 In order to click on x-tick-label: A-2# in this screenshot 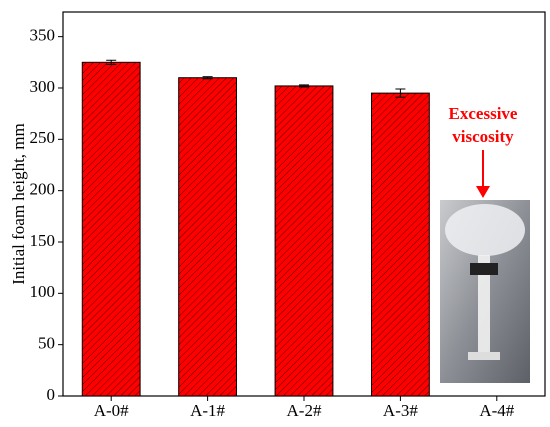, I will do `click(304, 410)`.